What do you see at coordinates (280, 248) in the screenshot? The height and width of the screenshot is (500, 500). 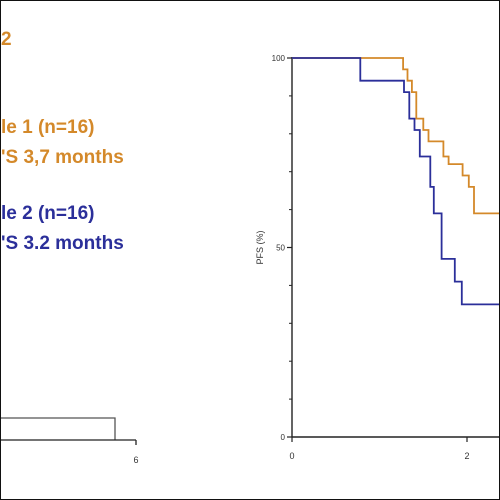 I see `y-tick-label: 50` at bounding box center [280, 248].